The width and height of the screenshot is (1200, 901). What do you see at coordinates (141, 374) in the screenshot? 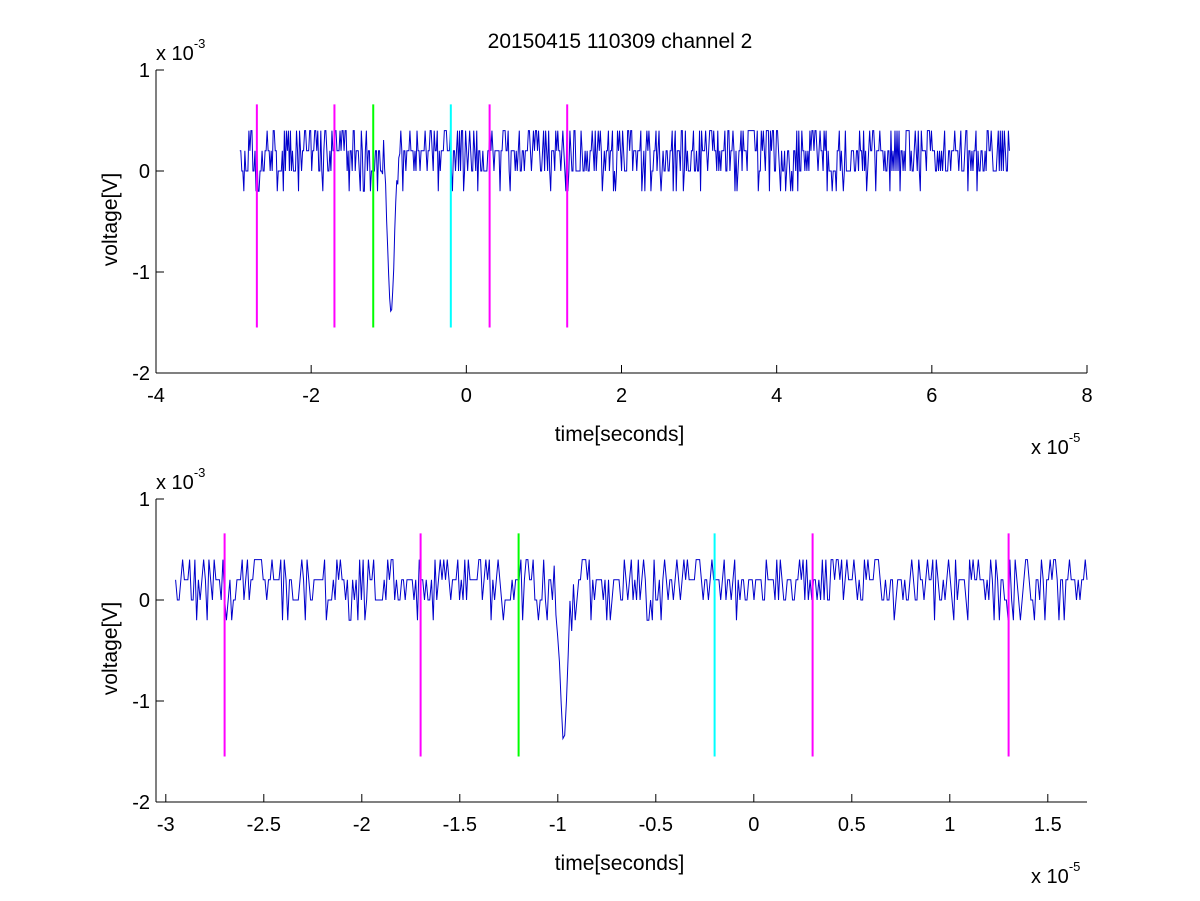
I see `top-y-tick-label: -2` at bounding box center [141, 374].